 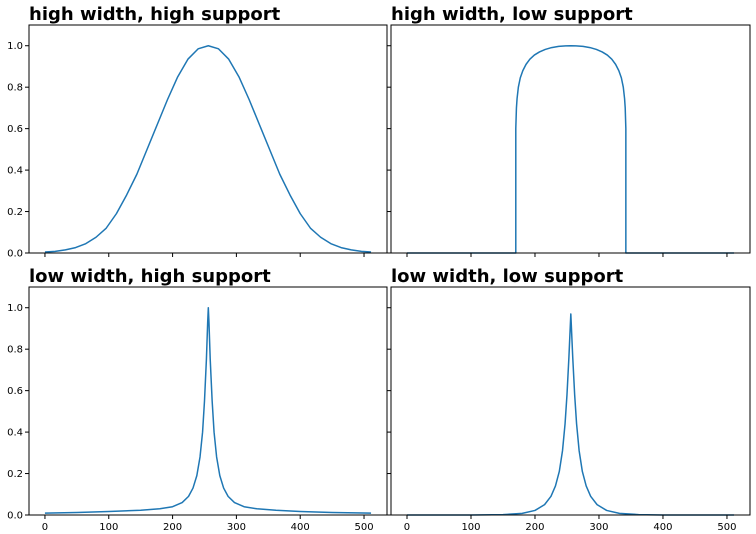 What do you see at coordinates (507, 276) in the screenshot?
I see `panel-title: low width, low support` at bounding box center [507, 276].